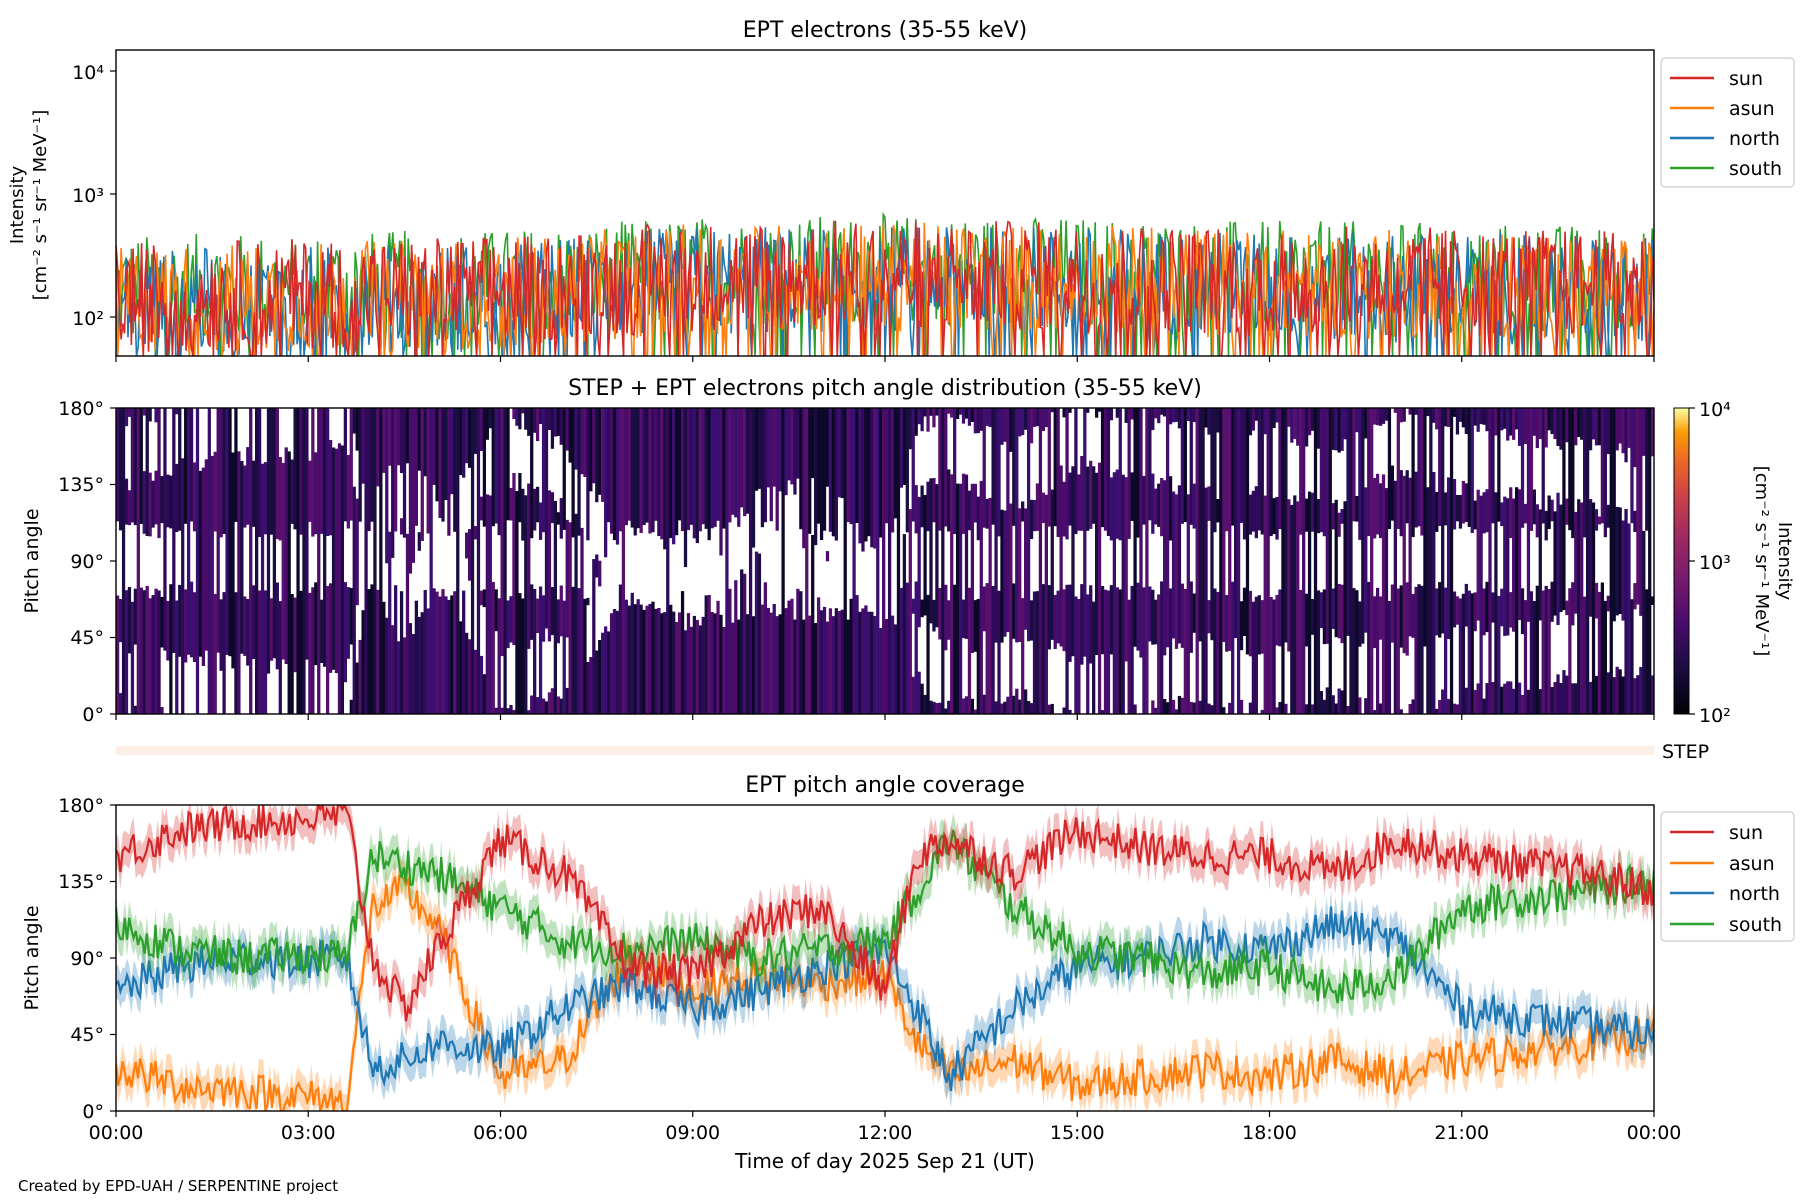 The image size is (1800, 1200). Describe the element at coordinates (1746, 833) in the screenshot. I see `legend-label-sun: sun` at that location.